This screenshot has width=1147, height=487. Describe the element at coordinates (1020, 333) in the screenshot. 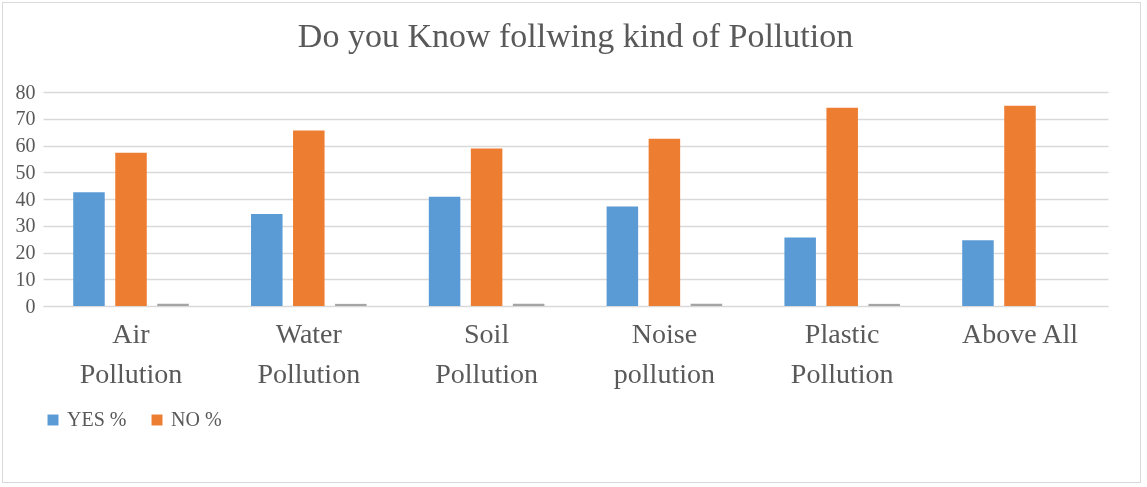

I see `x-tick-label: Above All` at that location.